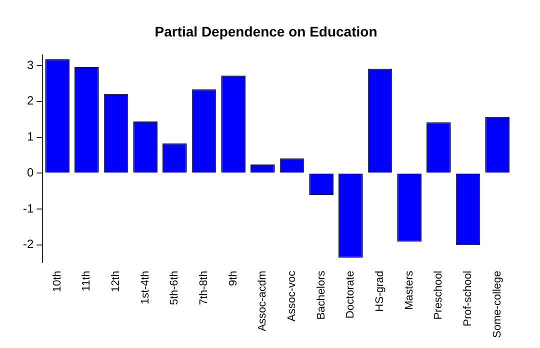  I want to click on y-tick-label: 0, so click(30, 172).